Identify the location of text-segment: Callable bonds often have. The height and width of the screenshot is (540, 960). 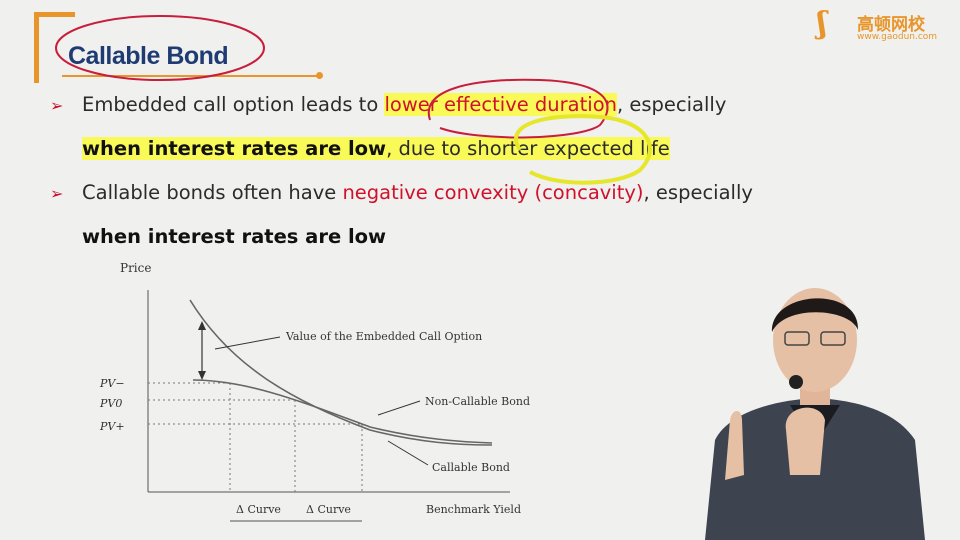
(212, 192).